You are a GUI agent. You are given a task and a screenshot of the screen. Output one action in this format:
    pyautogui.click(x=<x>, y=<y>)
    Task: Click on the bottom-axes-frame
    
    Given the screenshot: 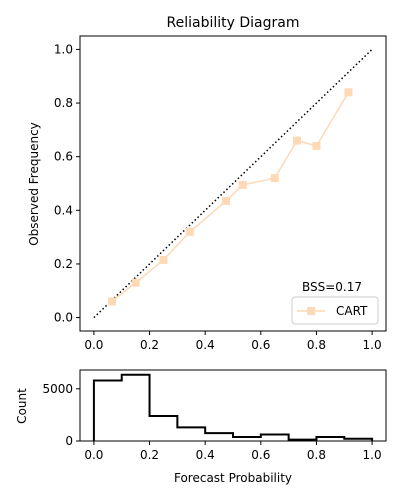 What is the action you would take?
    pyautogui.click(x=233, y=405)
    